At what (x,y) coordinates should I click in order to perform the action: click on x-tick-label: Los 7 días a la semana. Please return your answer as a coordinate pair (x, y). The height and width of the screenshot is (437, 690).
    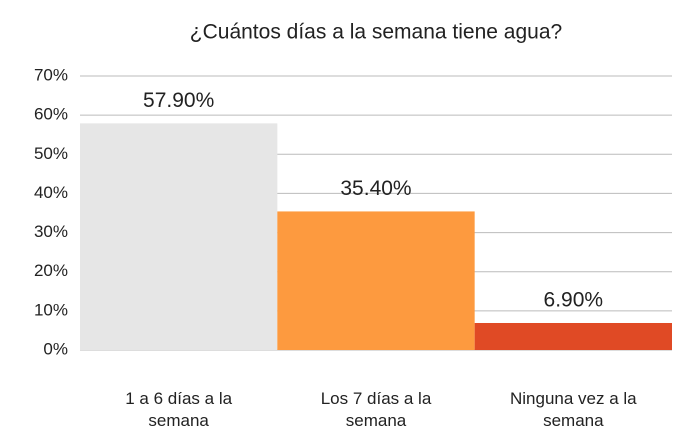
    Looking at the image, I should click on (376, 409).